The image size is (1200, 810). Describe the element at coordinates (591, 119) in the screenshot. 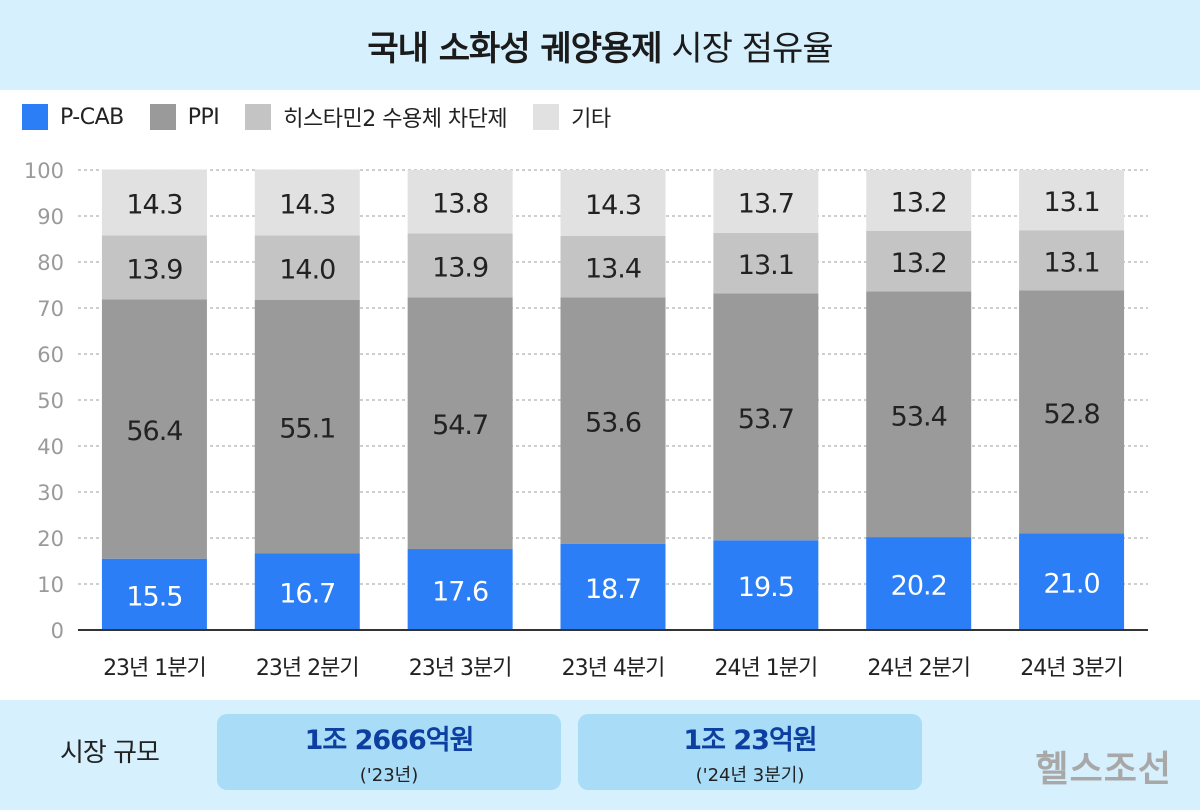

I see `legend-label-other: 기타` at that location.